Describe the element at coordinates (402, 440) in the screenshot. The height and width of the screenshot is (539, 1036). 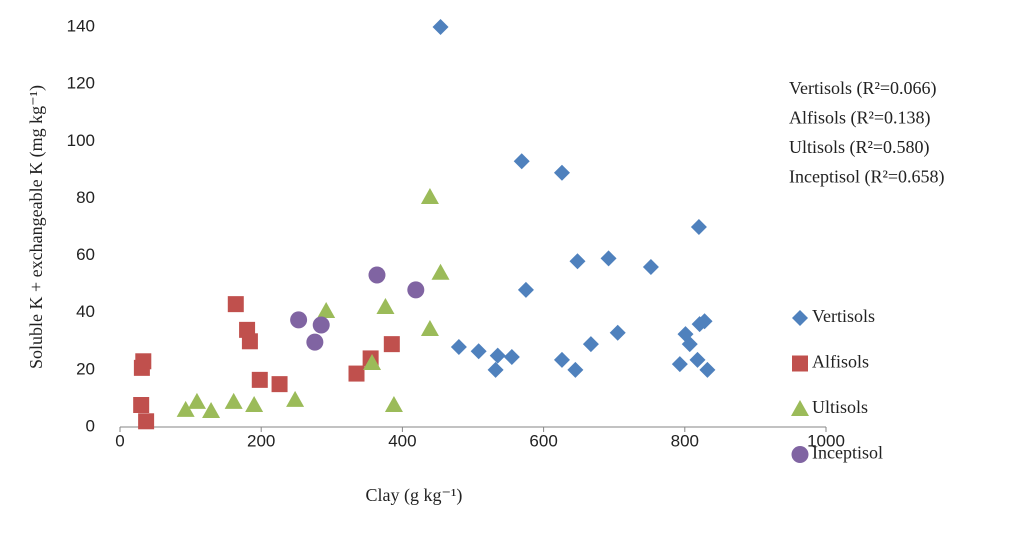
I see `x-tick-label: 400` at that location.